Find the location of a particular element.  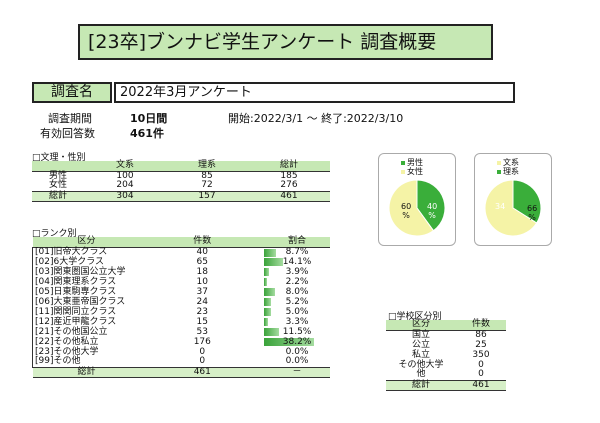

total-value: 185 is located at coordinates (289, 175).